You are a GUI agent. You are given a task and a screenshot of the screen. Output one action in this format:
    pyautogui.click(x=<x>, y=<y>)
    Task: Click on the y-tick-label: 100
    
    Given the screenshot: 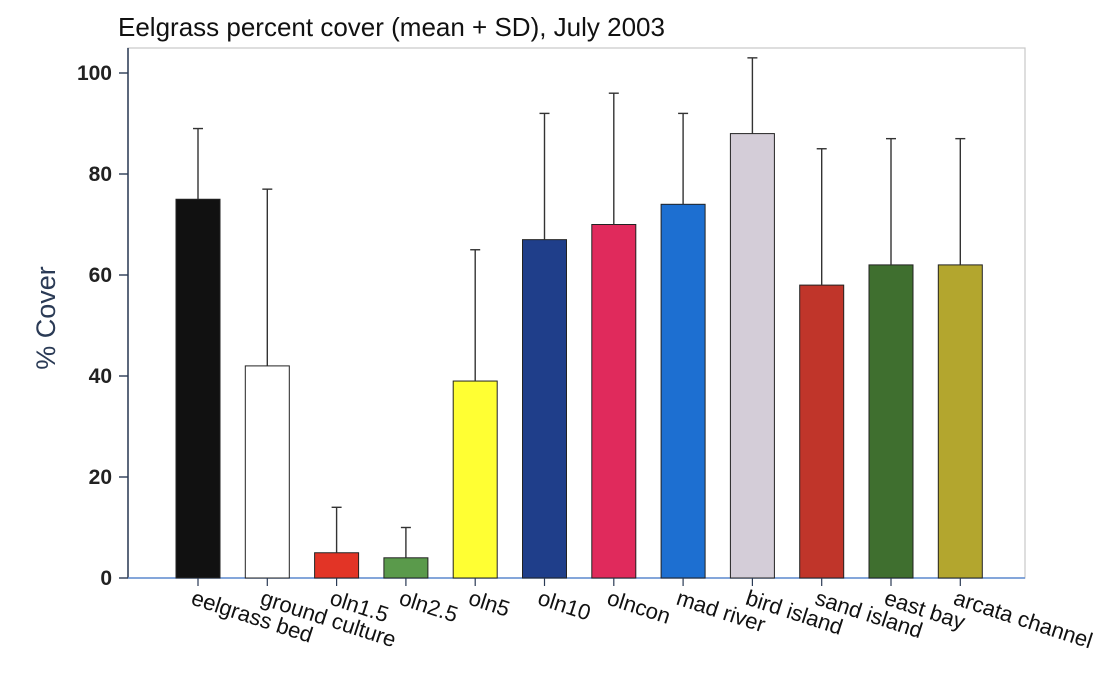 What is the action you would take?
    pyautogui.click(x=94, y=73)
    